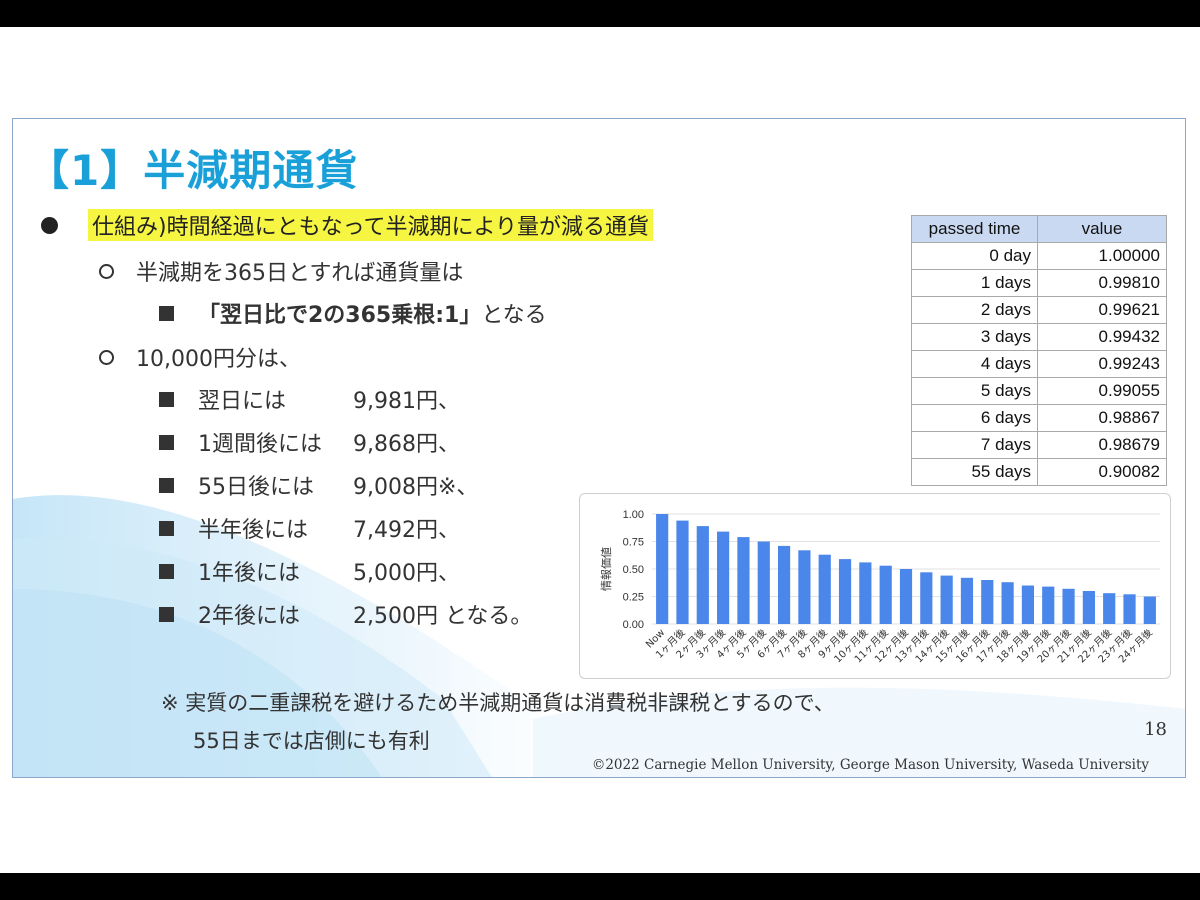 Image resolution: width=1200 pixels, height=900 pixels. Describe the element at coordinates (974, 364) in the screenshot. I see `table-cell: 4 days` at that location.